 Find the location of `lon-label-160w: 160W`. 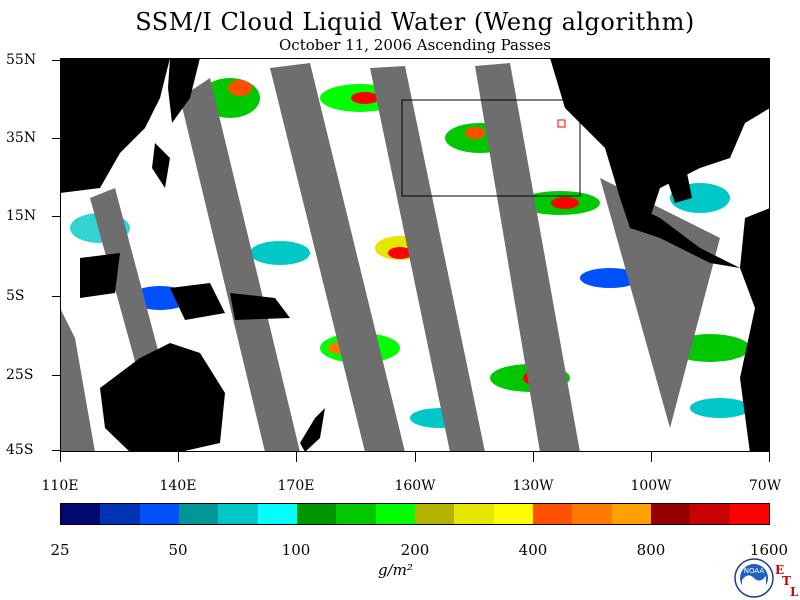

lon-label-160w: 160W is located at coordinates (415, 486).